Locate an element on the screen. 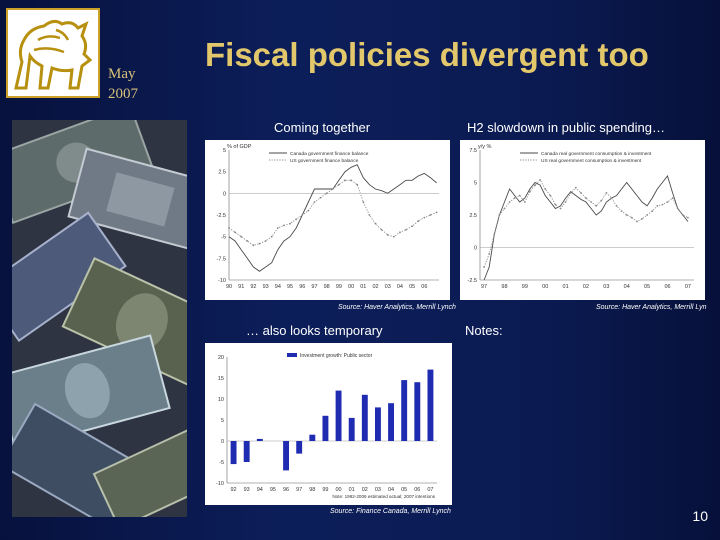 Image resolution: width=720 pixels, height=540 pixels. c1-ytick-label: -7.5 is located at coordinates (221, 259).